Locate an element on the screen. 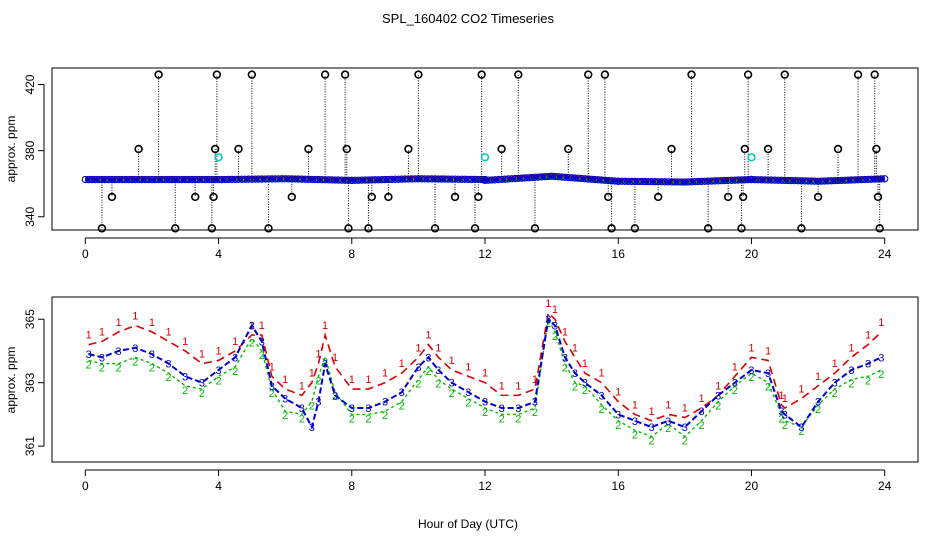 Image resolution: width=936 pixels, height=540 pixels. y-tick-label: 420 is located at coordinates (30, 84).